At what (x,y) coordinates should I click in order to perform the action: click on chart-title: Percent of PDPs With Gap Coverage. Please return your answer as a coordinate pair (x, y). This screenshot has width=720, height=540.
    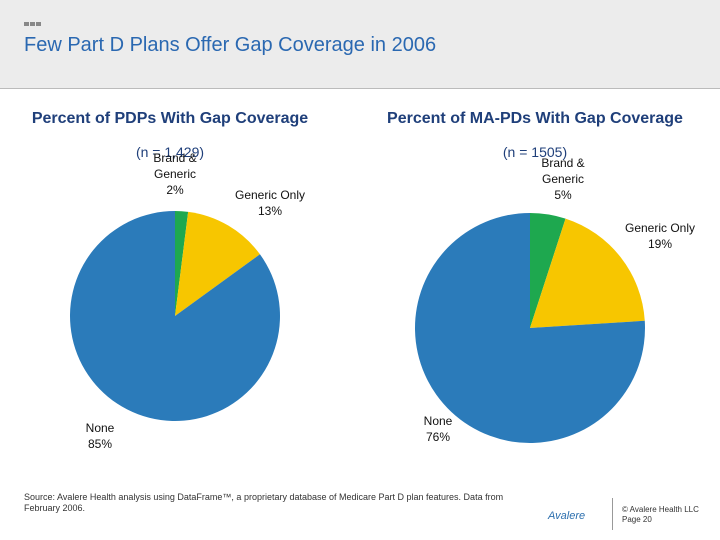
    Looking at the image, I should click on (170, 118).